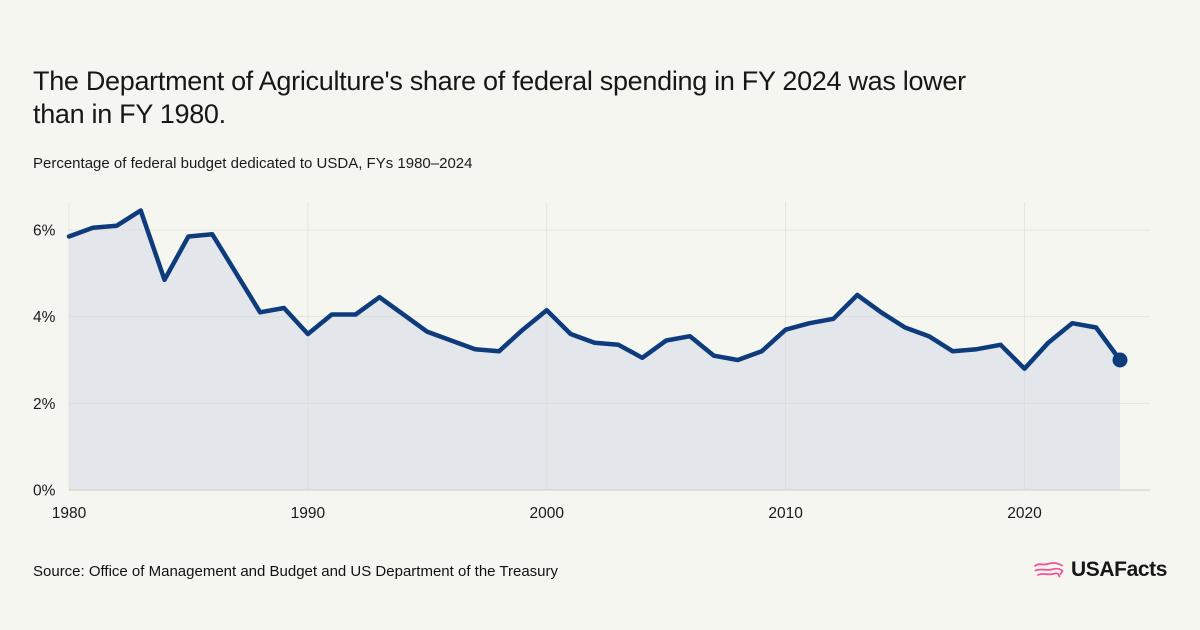  What do you see at coordinates (44, 231) in the screenshot?
I see `svg-text: 6%` at bounding box center [44, 231].